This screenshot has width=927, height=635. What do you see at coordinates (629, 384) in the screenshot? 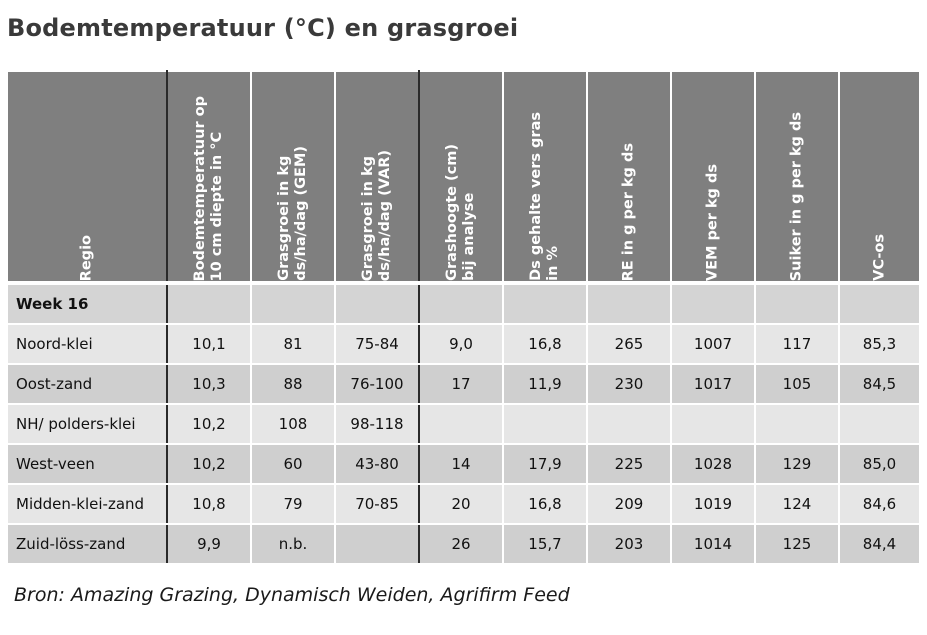
I see `table-cell: 230` at bounding box center [629, 384].